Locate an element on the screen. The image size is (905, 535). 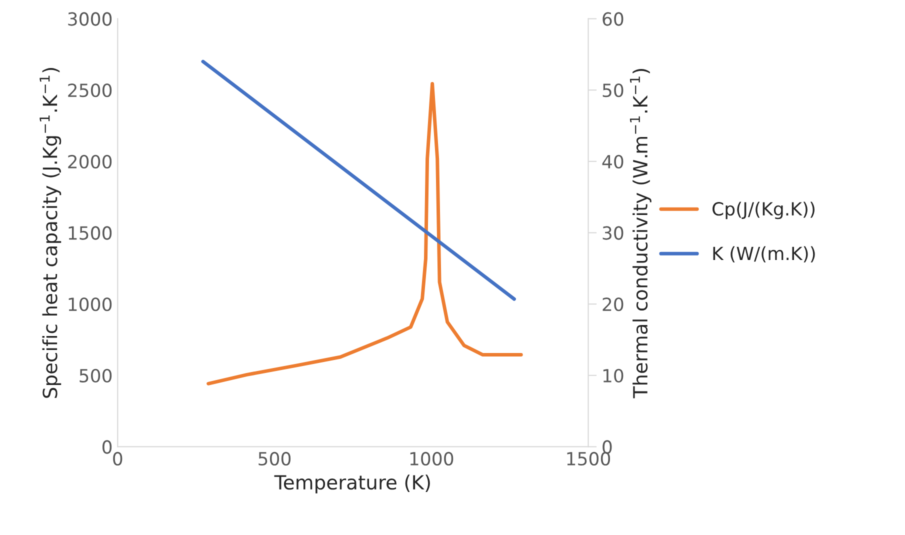
y-tick-label: 3000 is located at coordinates (90, 19).